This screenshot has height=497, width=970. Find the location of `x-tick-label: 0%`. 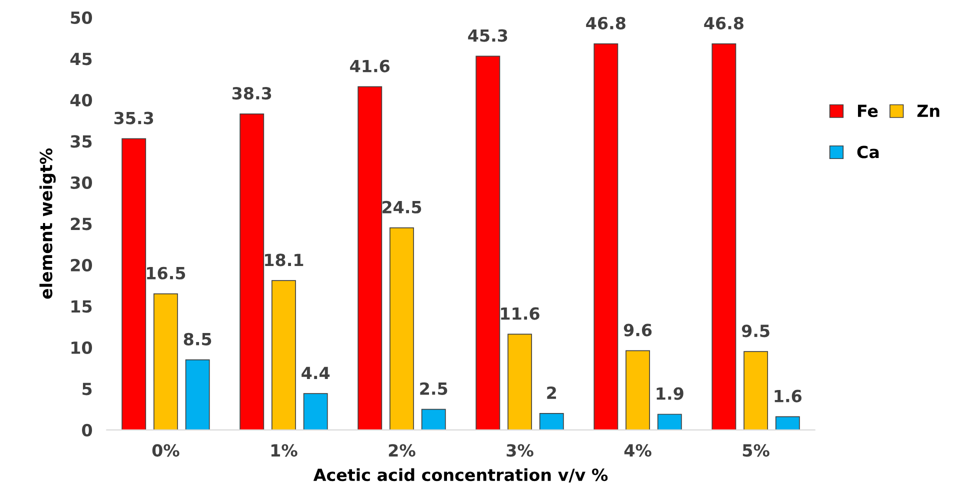

x-tick-label: 0% is located at coordinates (166, 450).